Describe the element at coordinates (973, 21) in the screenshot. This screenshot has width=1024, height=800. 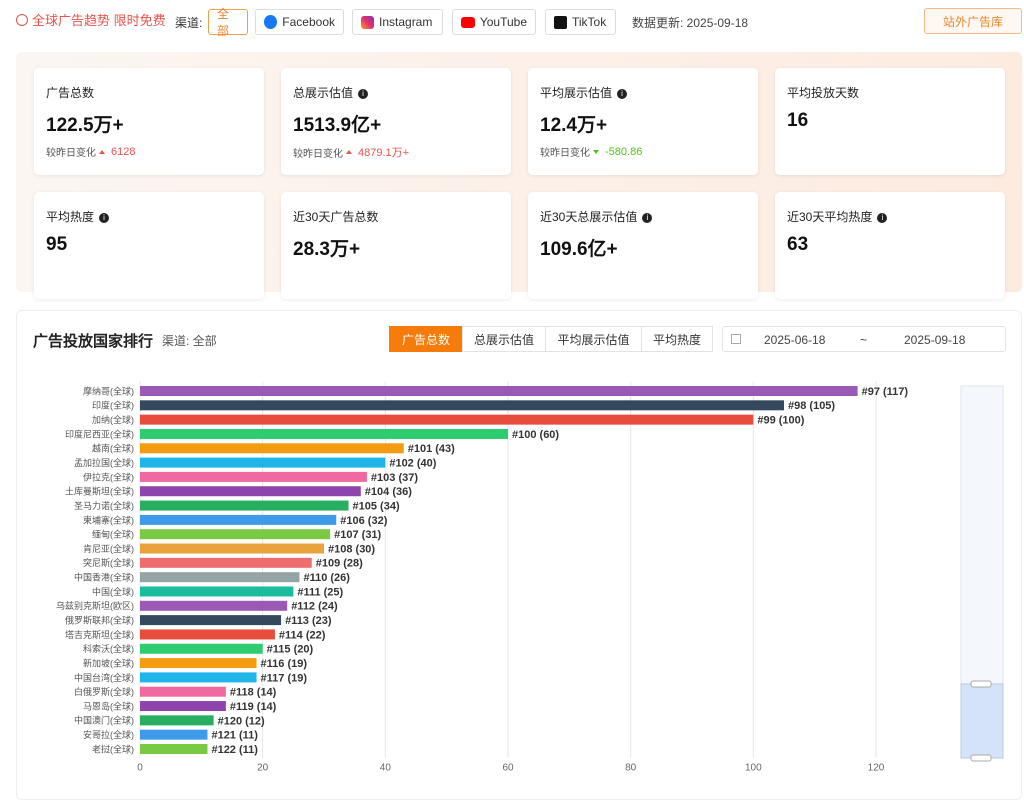
I see `ad-library-button: 站外广告库` at that location.